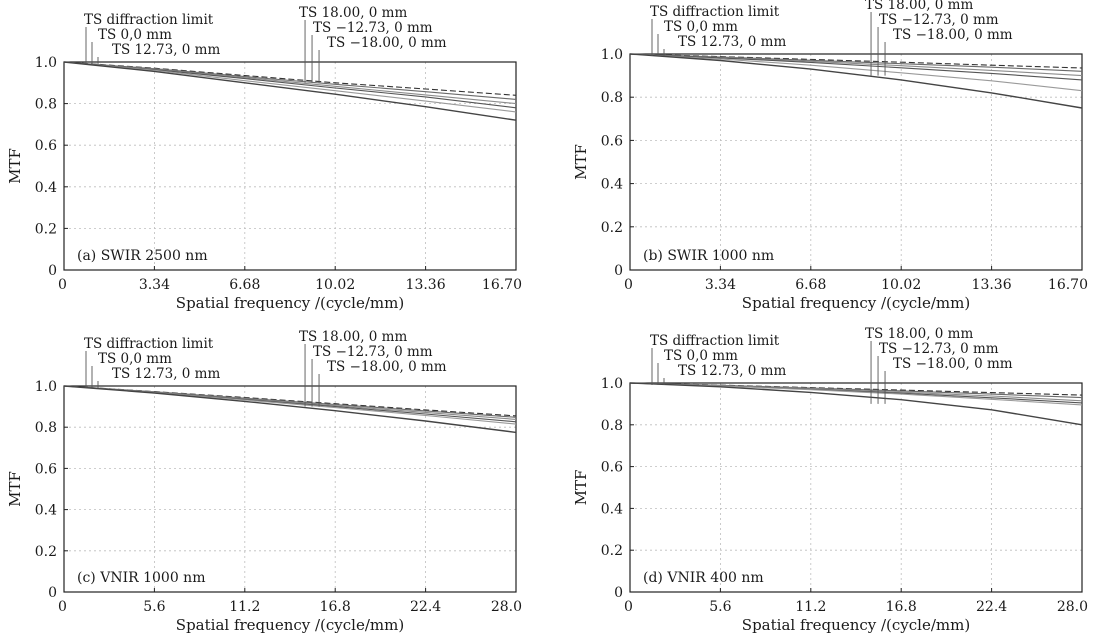 The height and width of the screenshot is (644, 1103). I want to click on panel-label: (c) VNIR 1000 nm, so click(141, 578).